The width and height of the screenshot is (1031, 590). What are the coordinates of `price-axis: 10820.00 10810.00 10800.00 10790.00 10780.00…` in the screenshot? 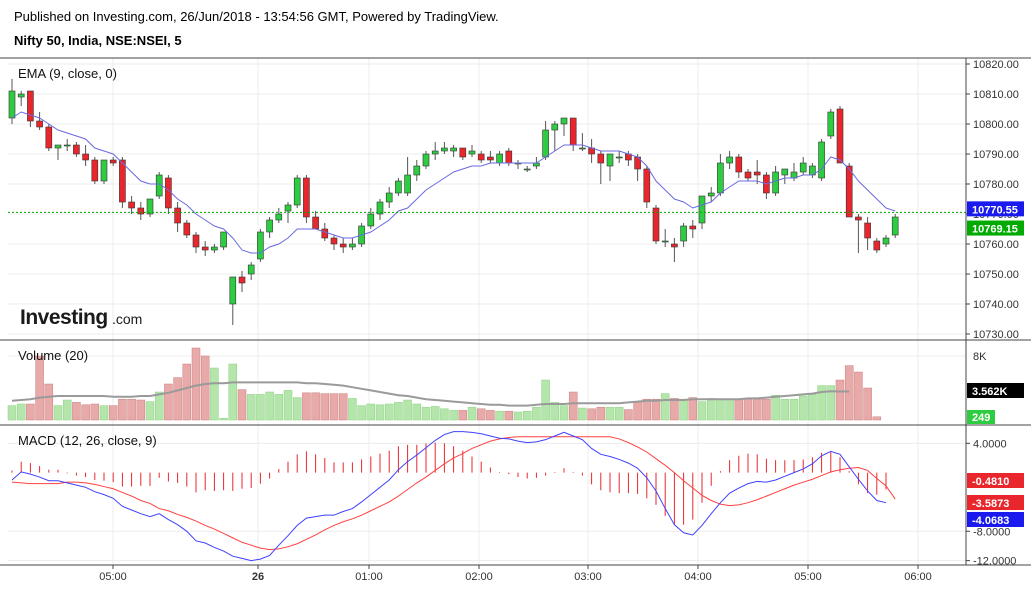 It's located at (995, 313).